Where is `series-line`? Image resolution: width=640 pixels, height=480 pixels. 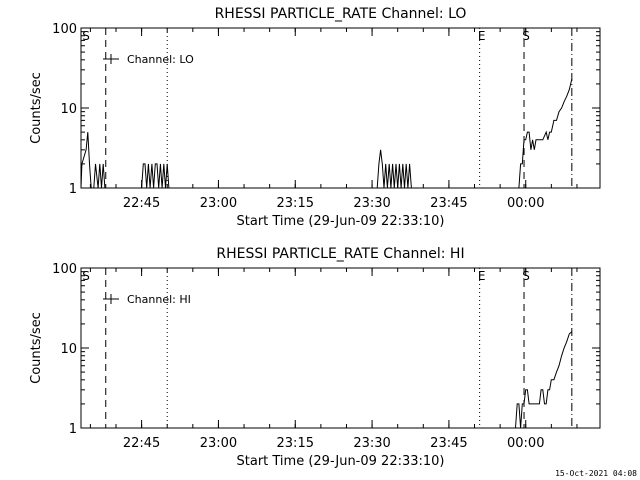
series-line is located at coordinates (544, 380).